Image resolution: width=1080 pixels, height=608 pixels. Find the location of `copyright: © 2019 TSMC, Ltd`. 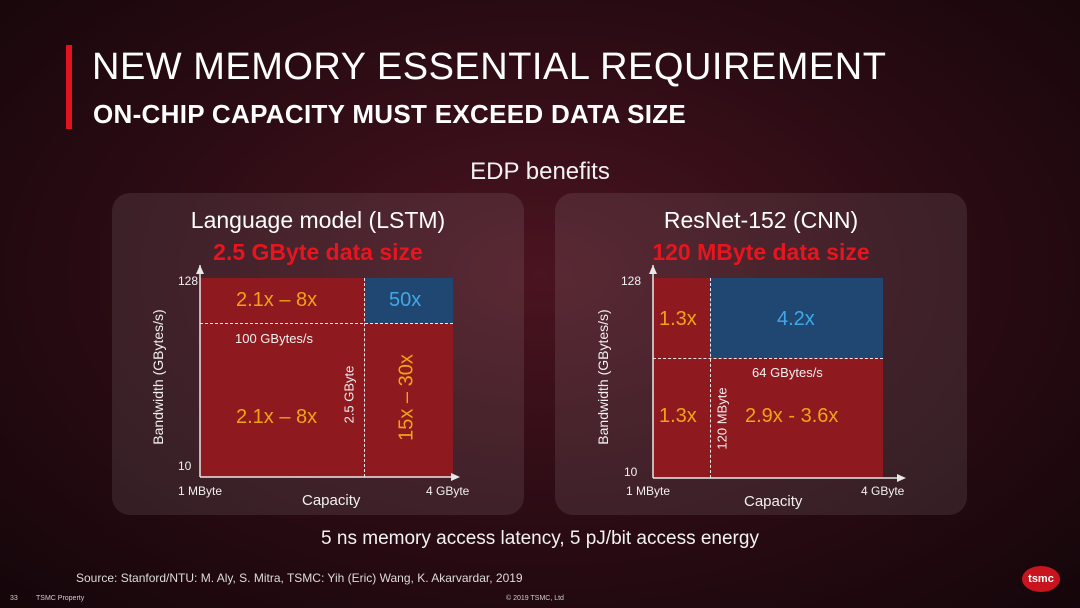

copyright: © 2019 TSMC, Ltd is located at coordinates (535, 598).